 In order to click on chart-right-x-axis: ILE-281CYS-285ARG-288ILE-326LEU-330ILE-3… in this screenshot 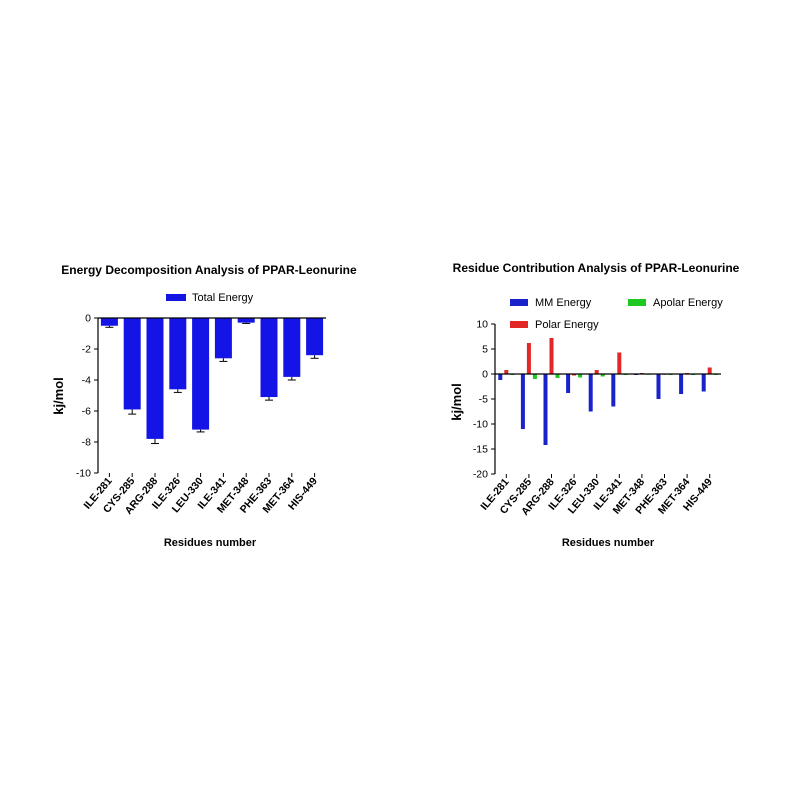, I will do `click(599, 445)`.